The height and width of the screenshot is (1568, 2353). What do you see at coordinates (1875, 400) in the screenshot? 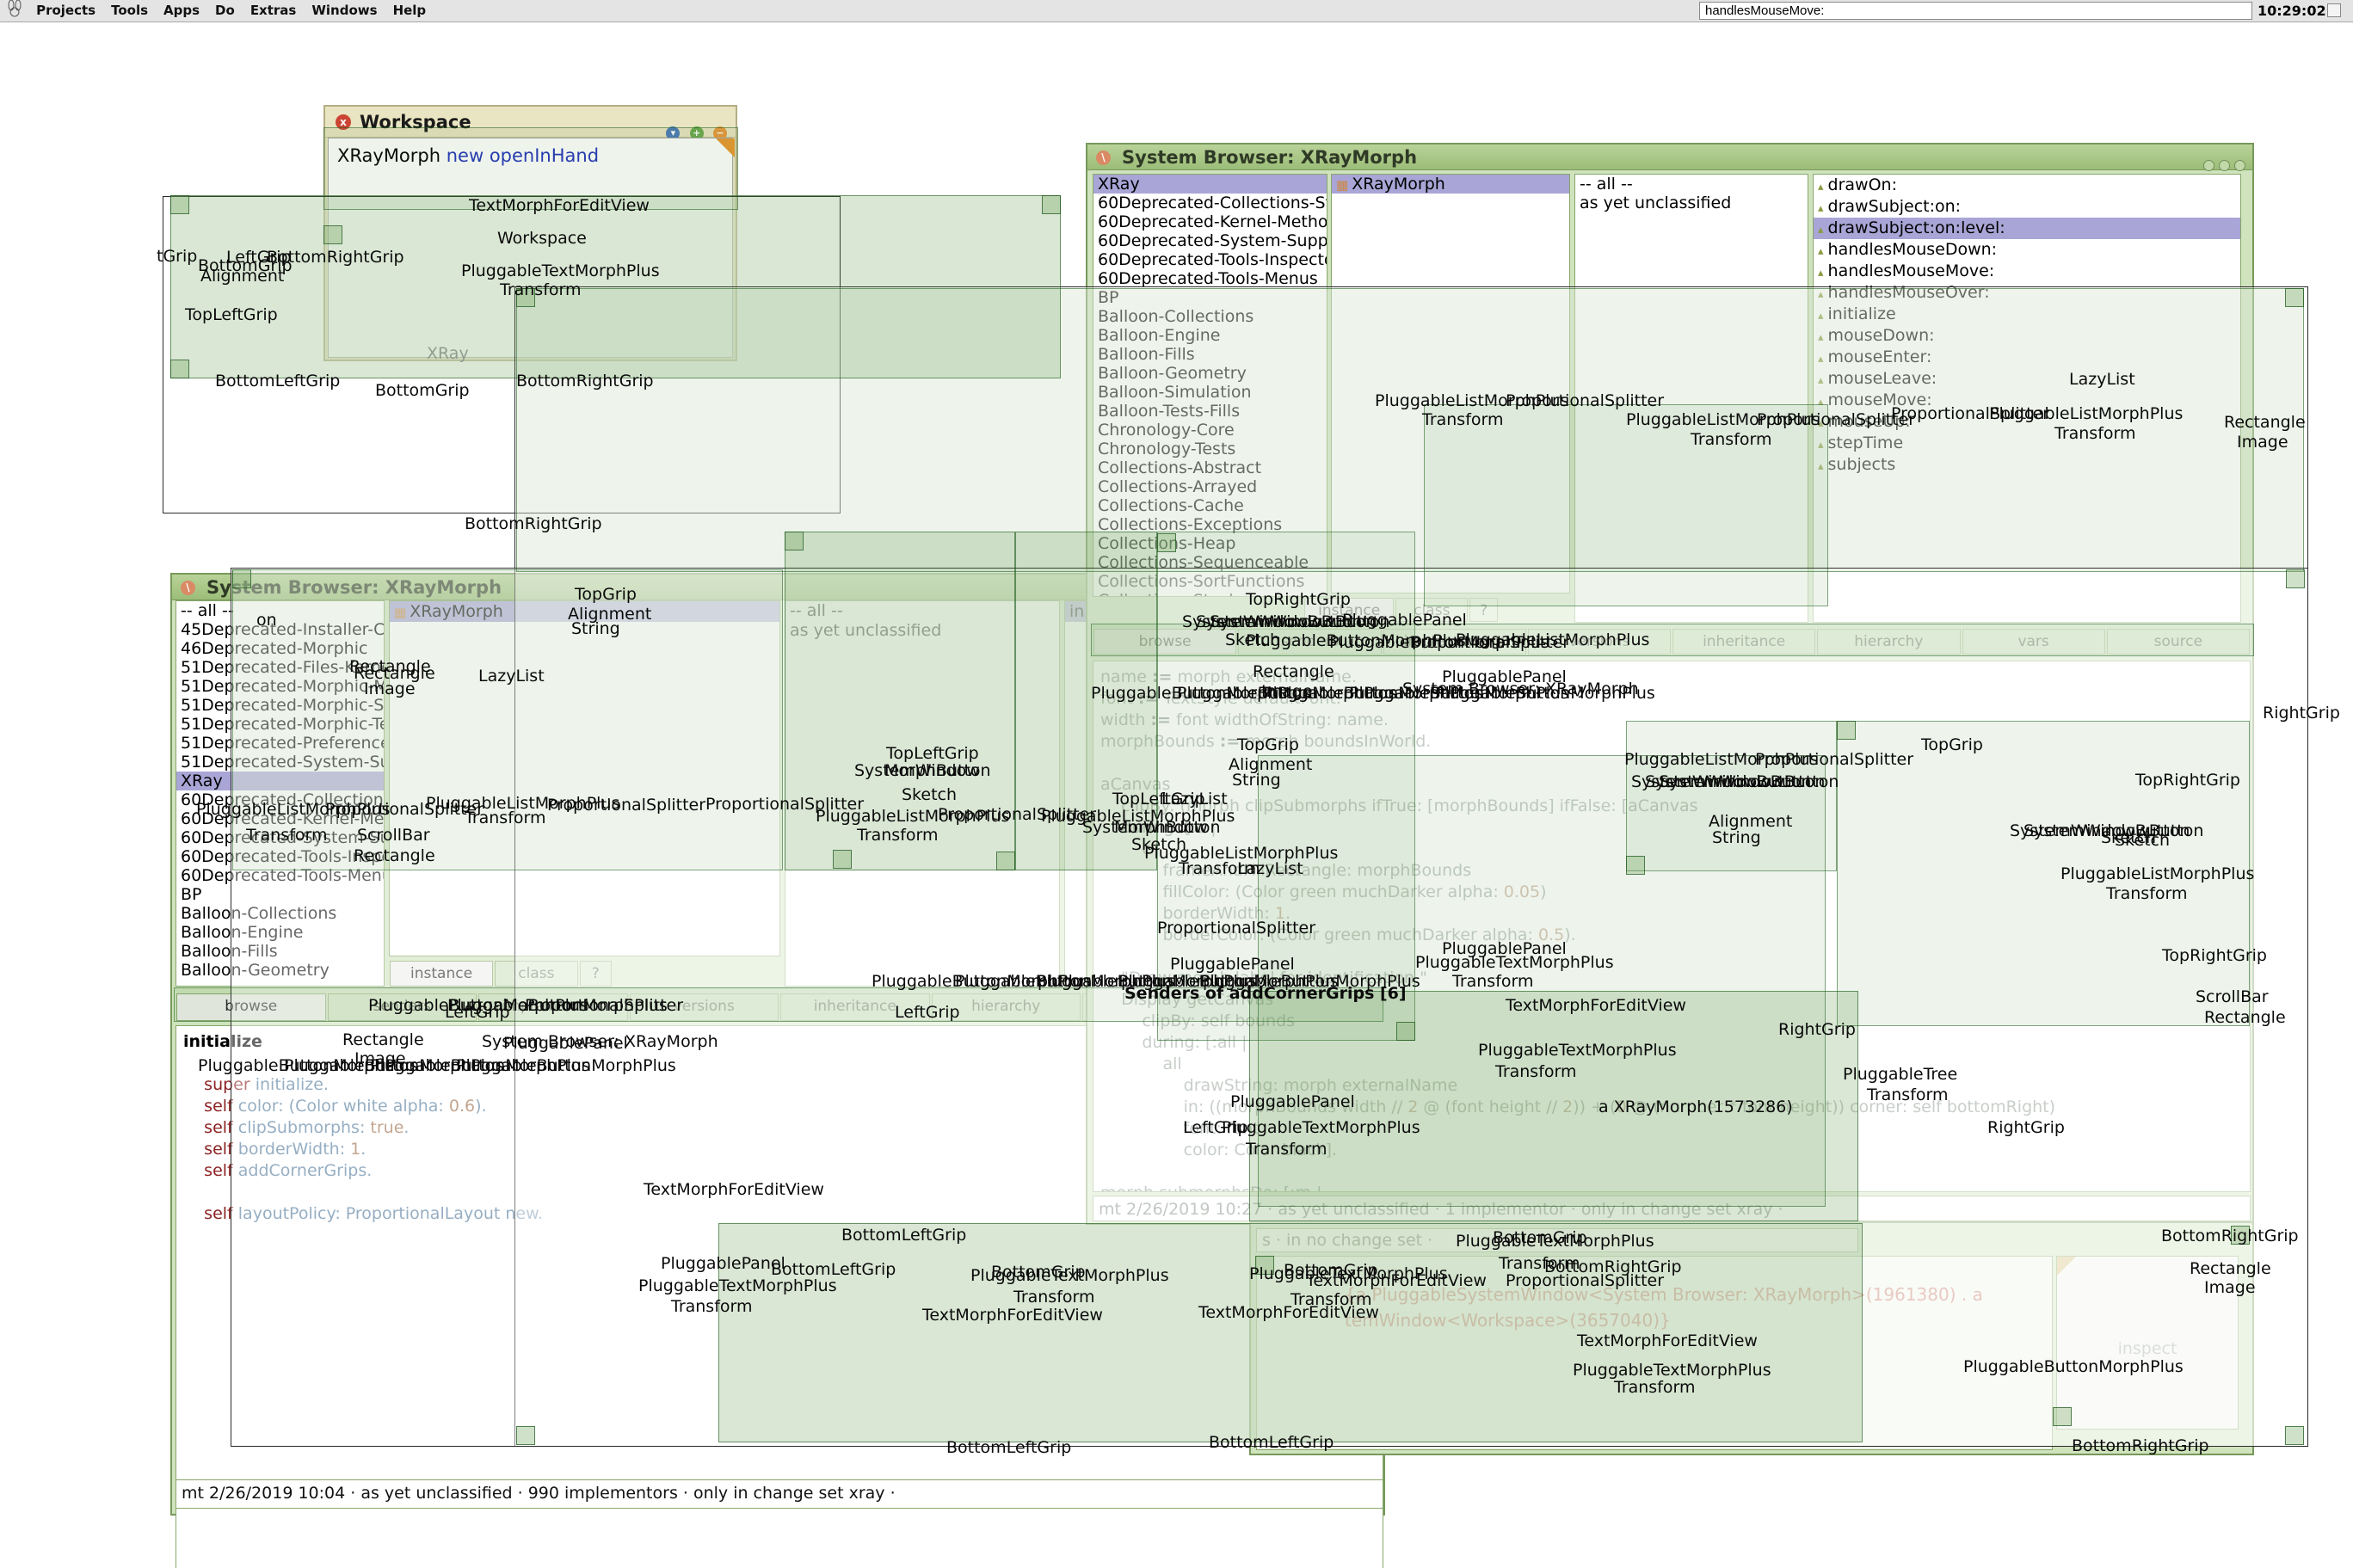
I see `list-item: ▴ mouseMove:` at bounding box center [1875, 400].